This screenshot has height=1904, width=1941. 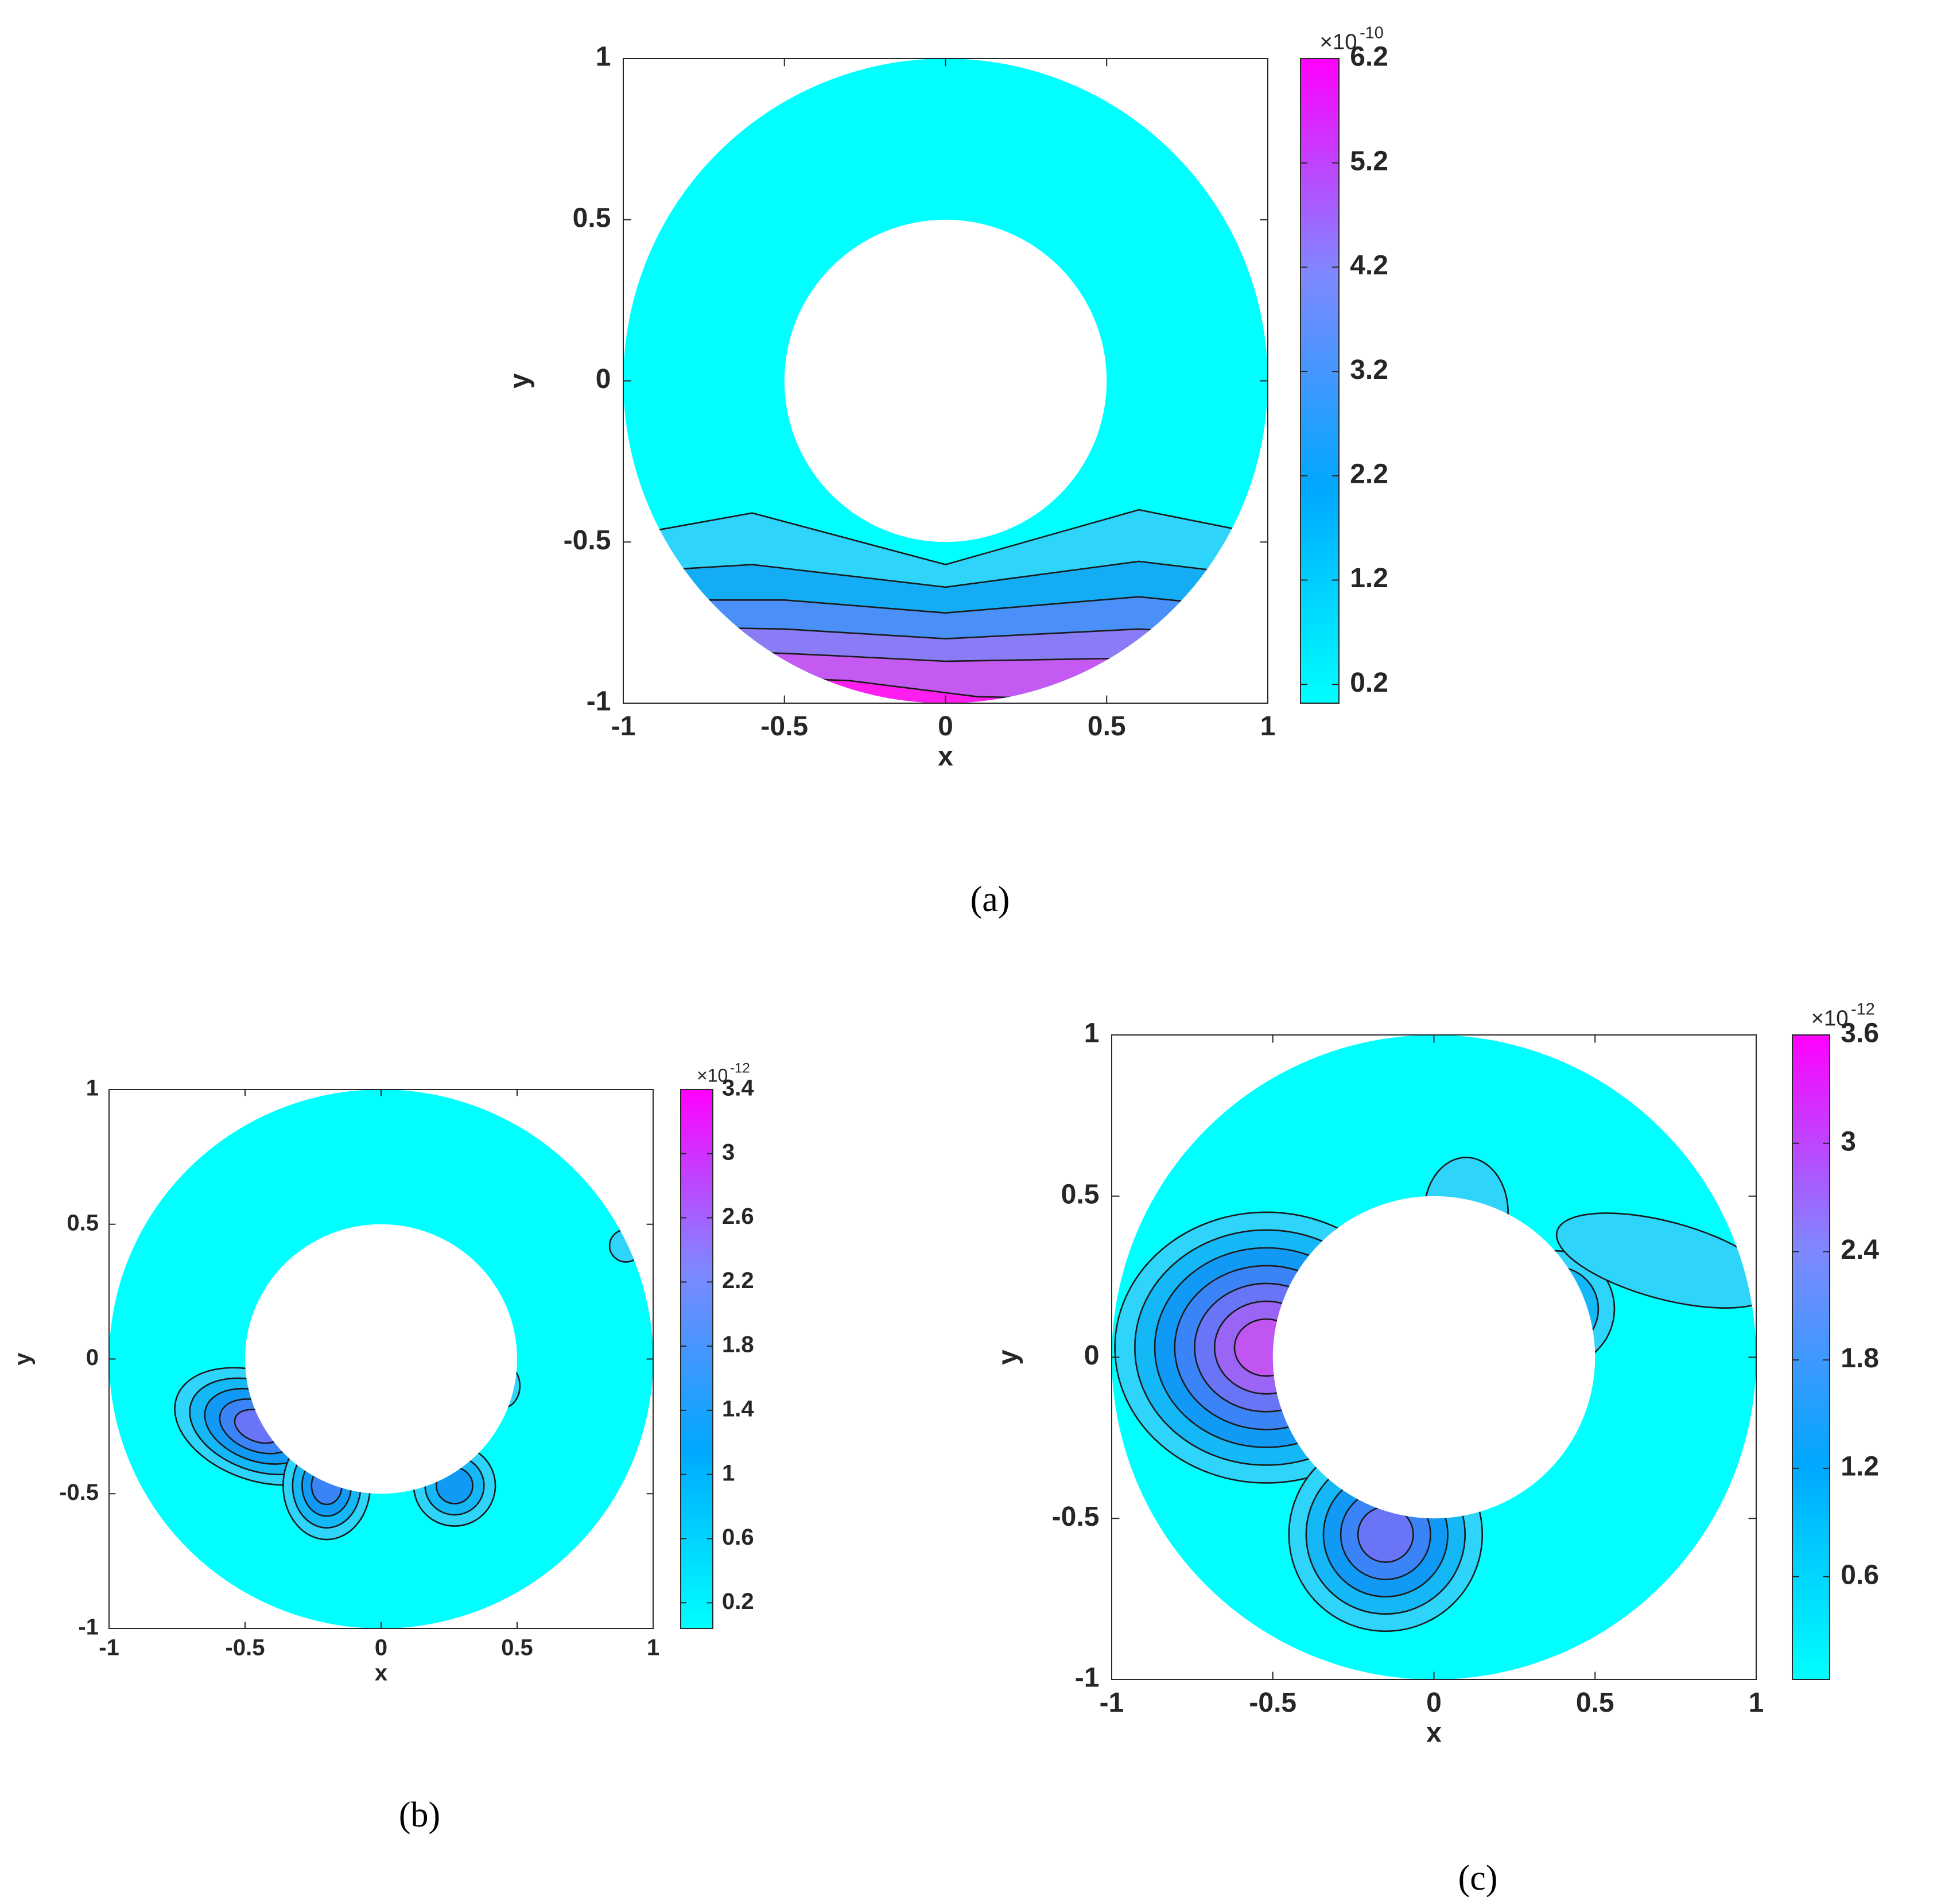 What do you see at coordinates (990, 900) in the screenshot?
I see `panel-caption: (a)` at bounding box center [990, 900].